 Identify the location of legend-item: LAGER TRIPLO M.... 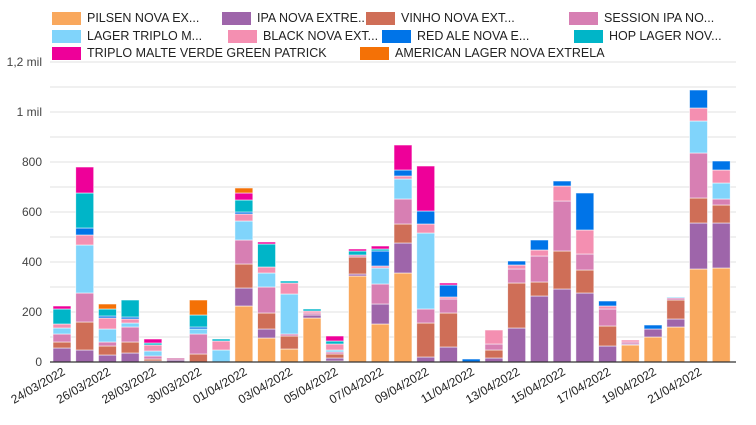
(127, 36).